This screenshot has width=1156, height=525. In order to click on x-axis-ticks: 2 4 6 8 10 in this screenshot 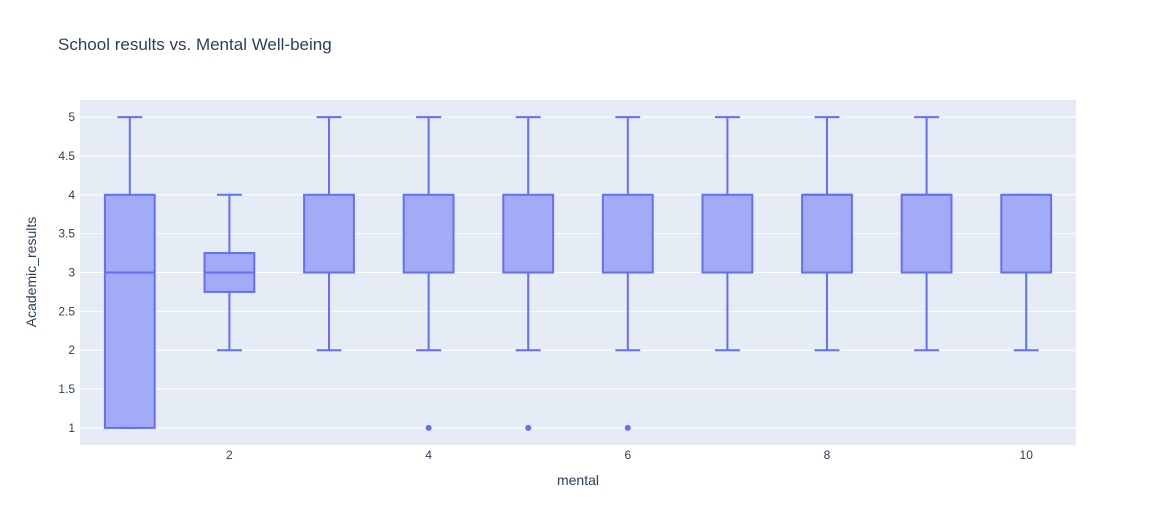, I will do `click(629, 455)`.